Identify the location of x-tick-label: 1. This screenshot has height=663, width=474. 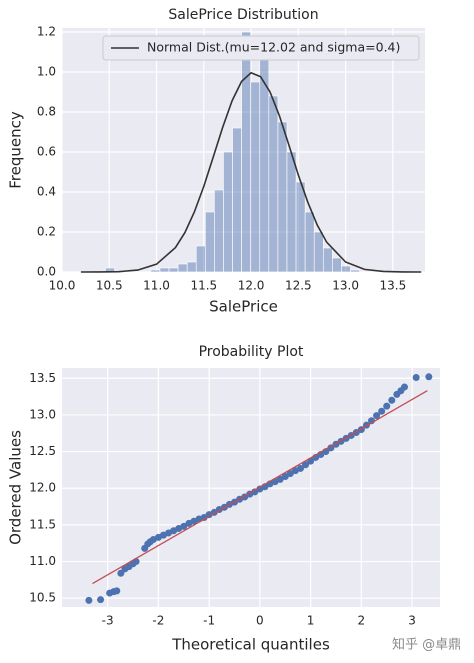
(311, 621).